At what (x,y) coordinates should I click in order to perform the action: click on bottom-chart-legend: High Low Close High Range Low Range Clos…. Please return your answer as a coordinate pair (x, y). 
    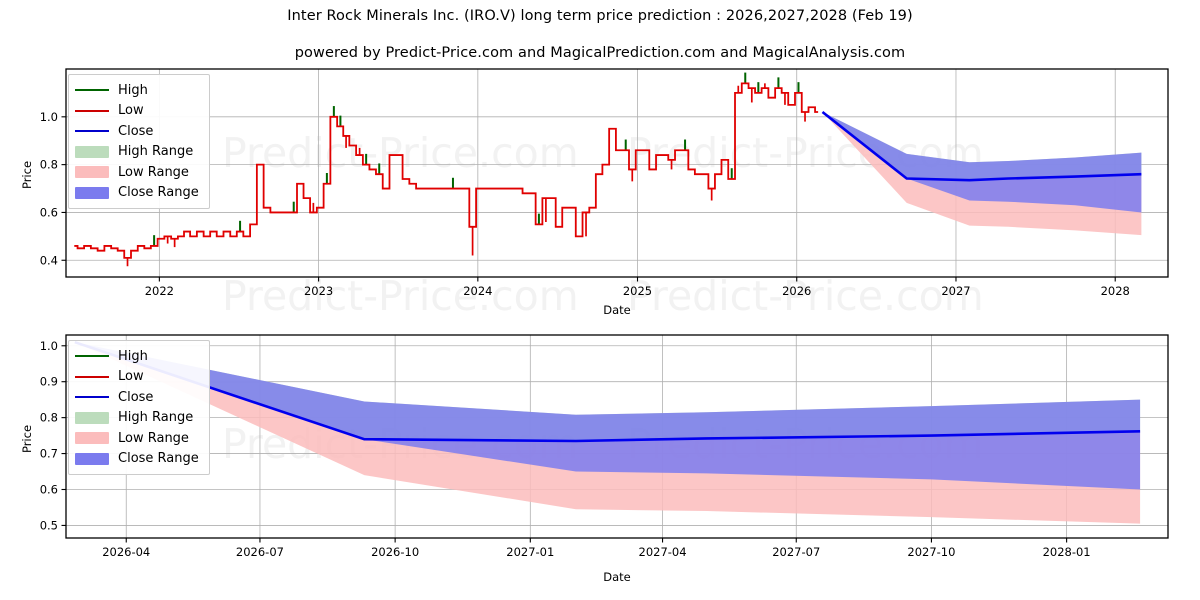
    Looking at the image, I should click on (139, 407).